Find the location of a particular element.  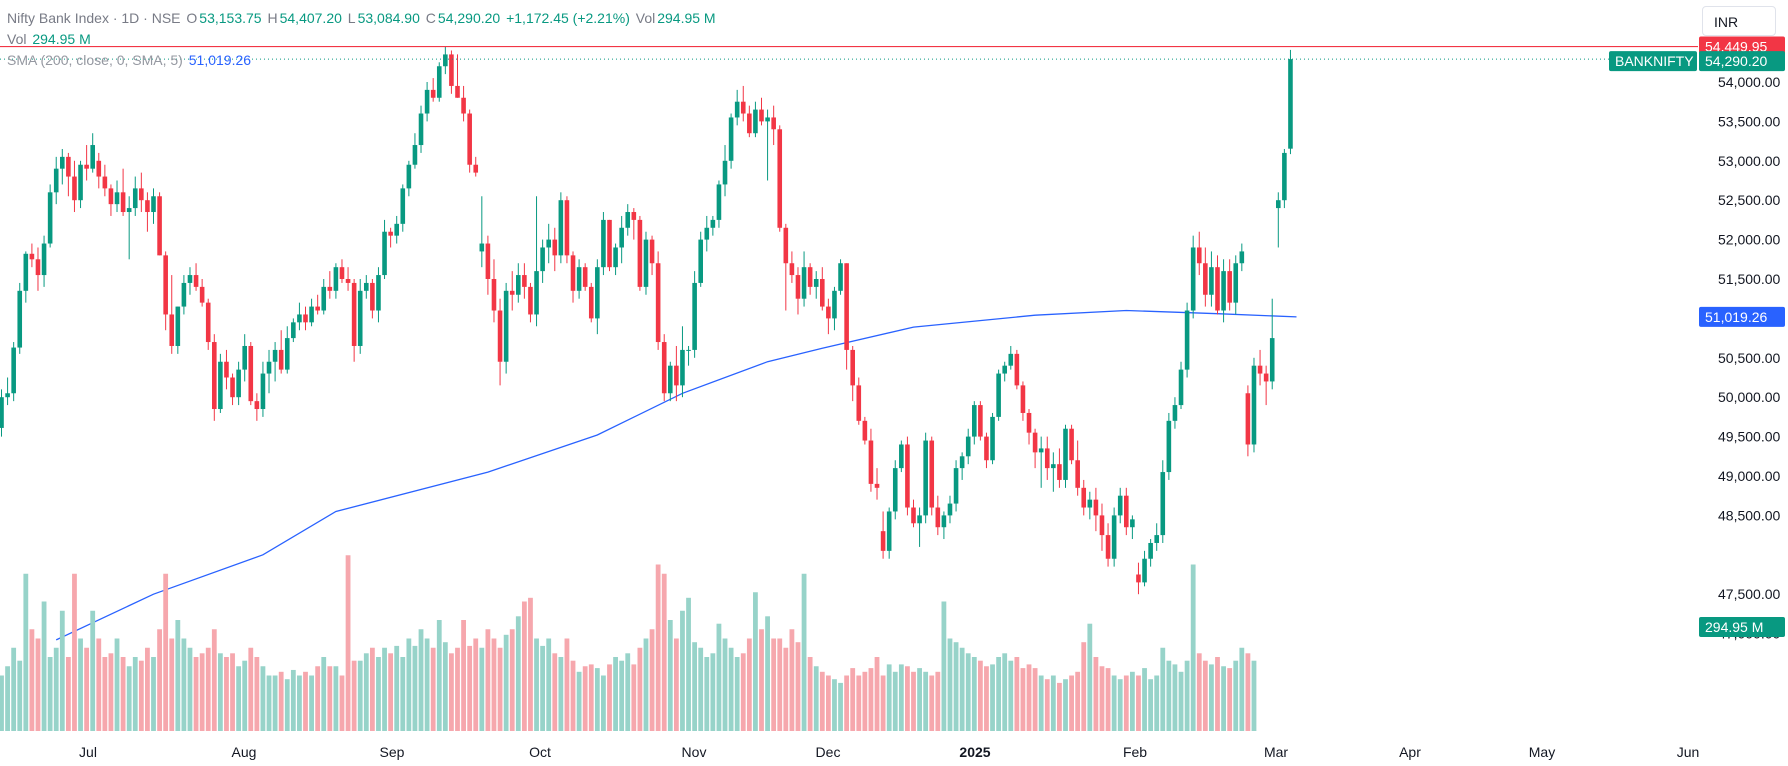

legend-close-label: C is located at coordinates (430, 18).